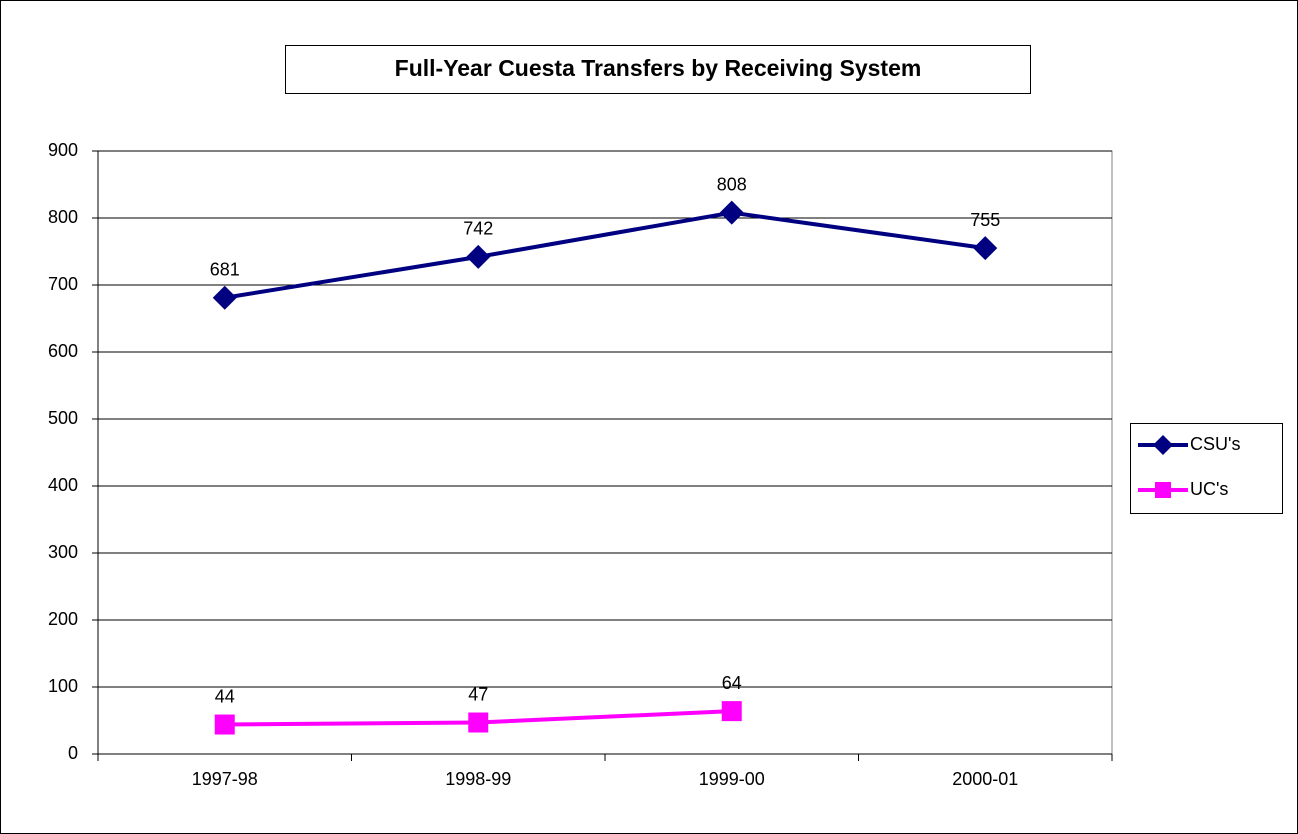  I want to click on y-tick-label: 500, so click(63, 418).